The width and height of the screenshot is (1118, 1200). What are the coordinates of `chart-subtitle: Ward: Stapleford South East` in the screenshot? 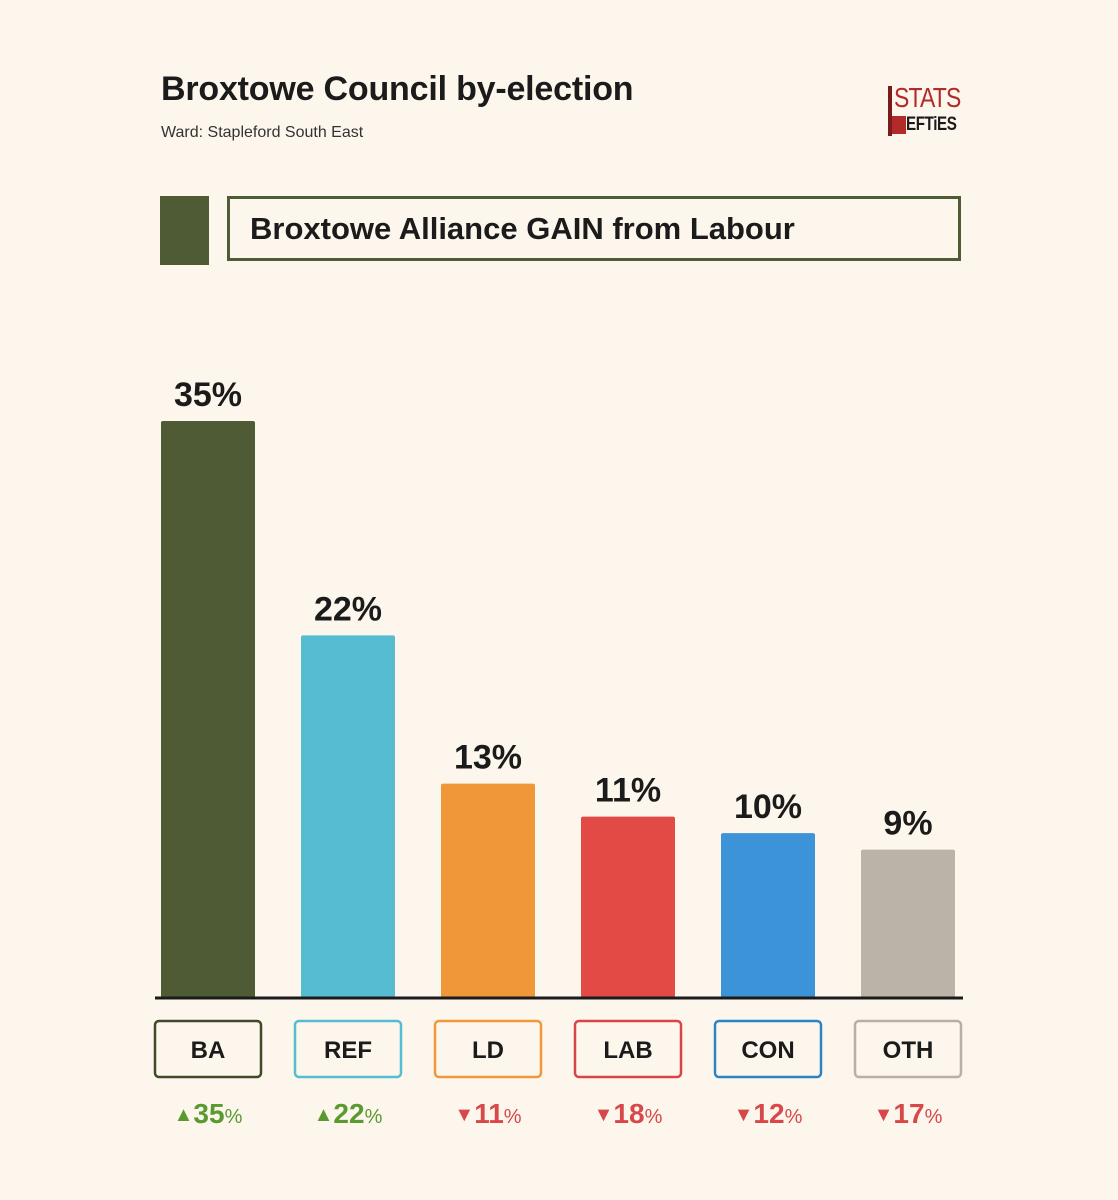 It's located at (262, 132).